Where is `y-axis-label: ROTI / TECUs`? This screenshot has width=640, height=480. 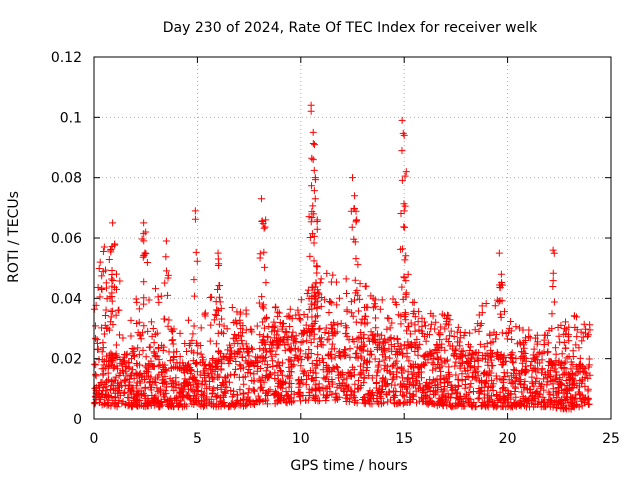 y-axis-label: ROTI / TECUs is located at coordinates (14, 237).